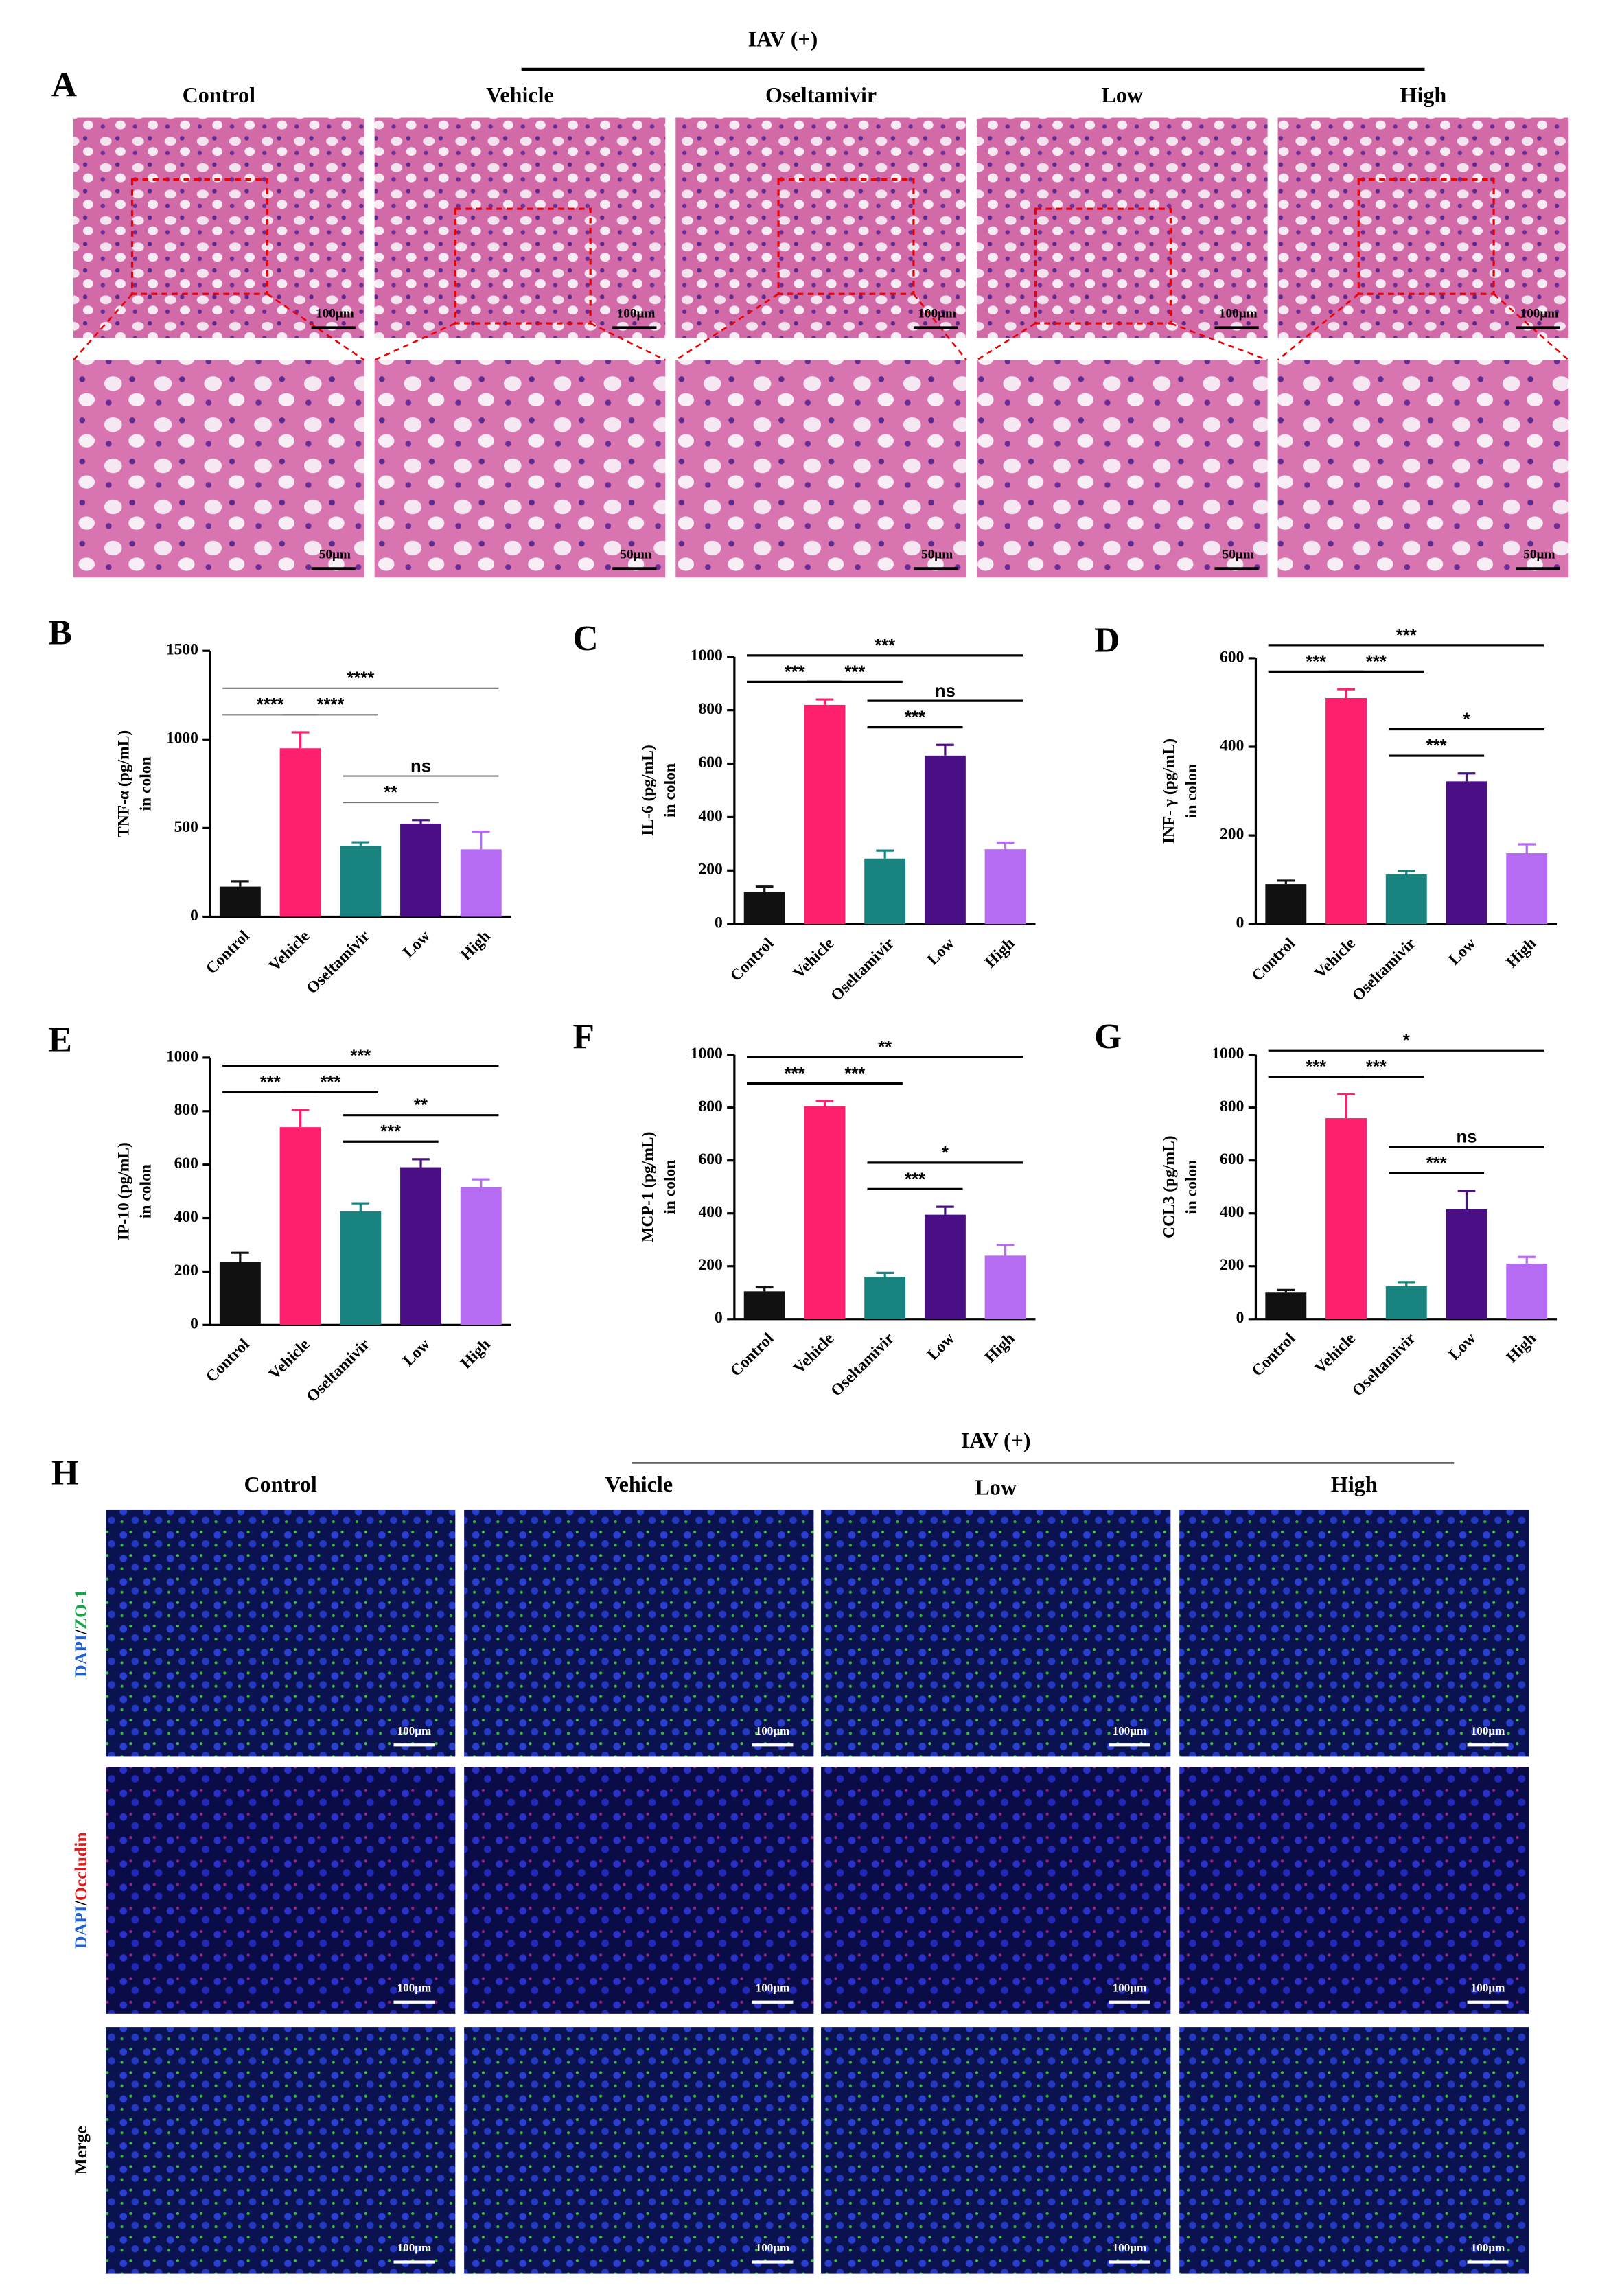  What do you see at coordinates (81, 1927) in the screenshot?
I see `row-label-part: DAPI` at bounding box center [81, 1927].